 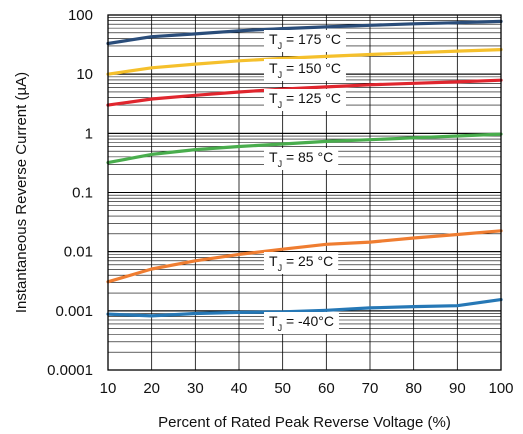 I want to click on series-label-text: TJ = 175 °C, so click(x=305, y=41).